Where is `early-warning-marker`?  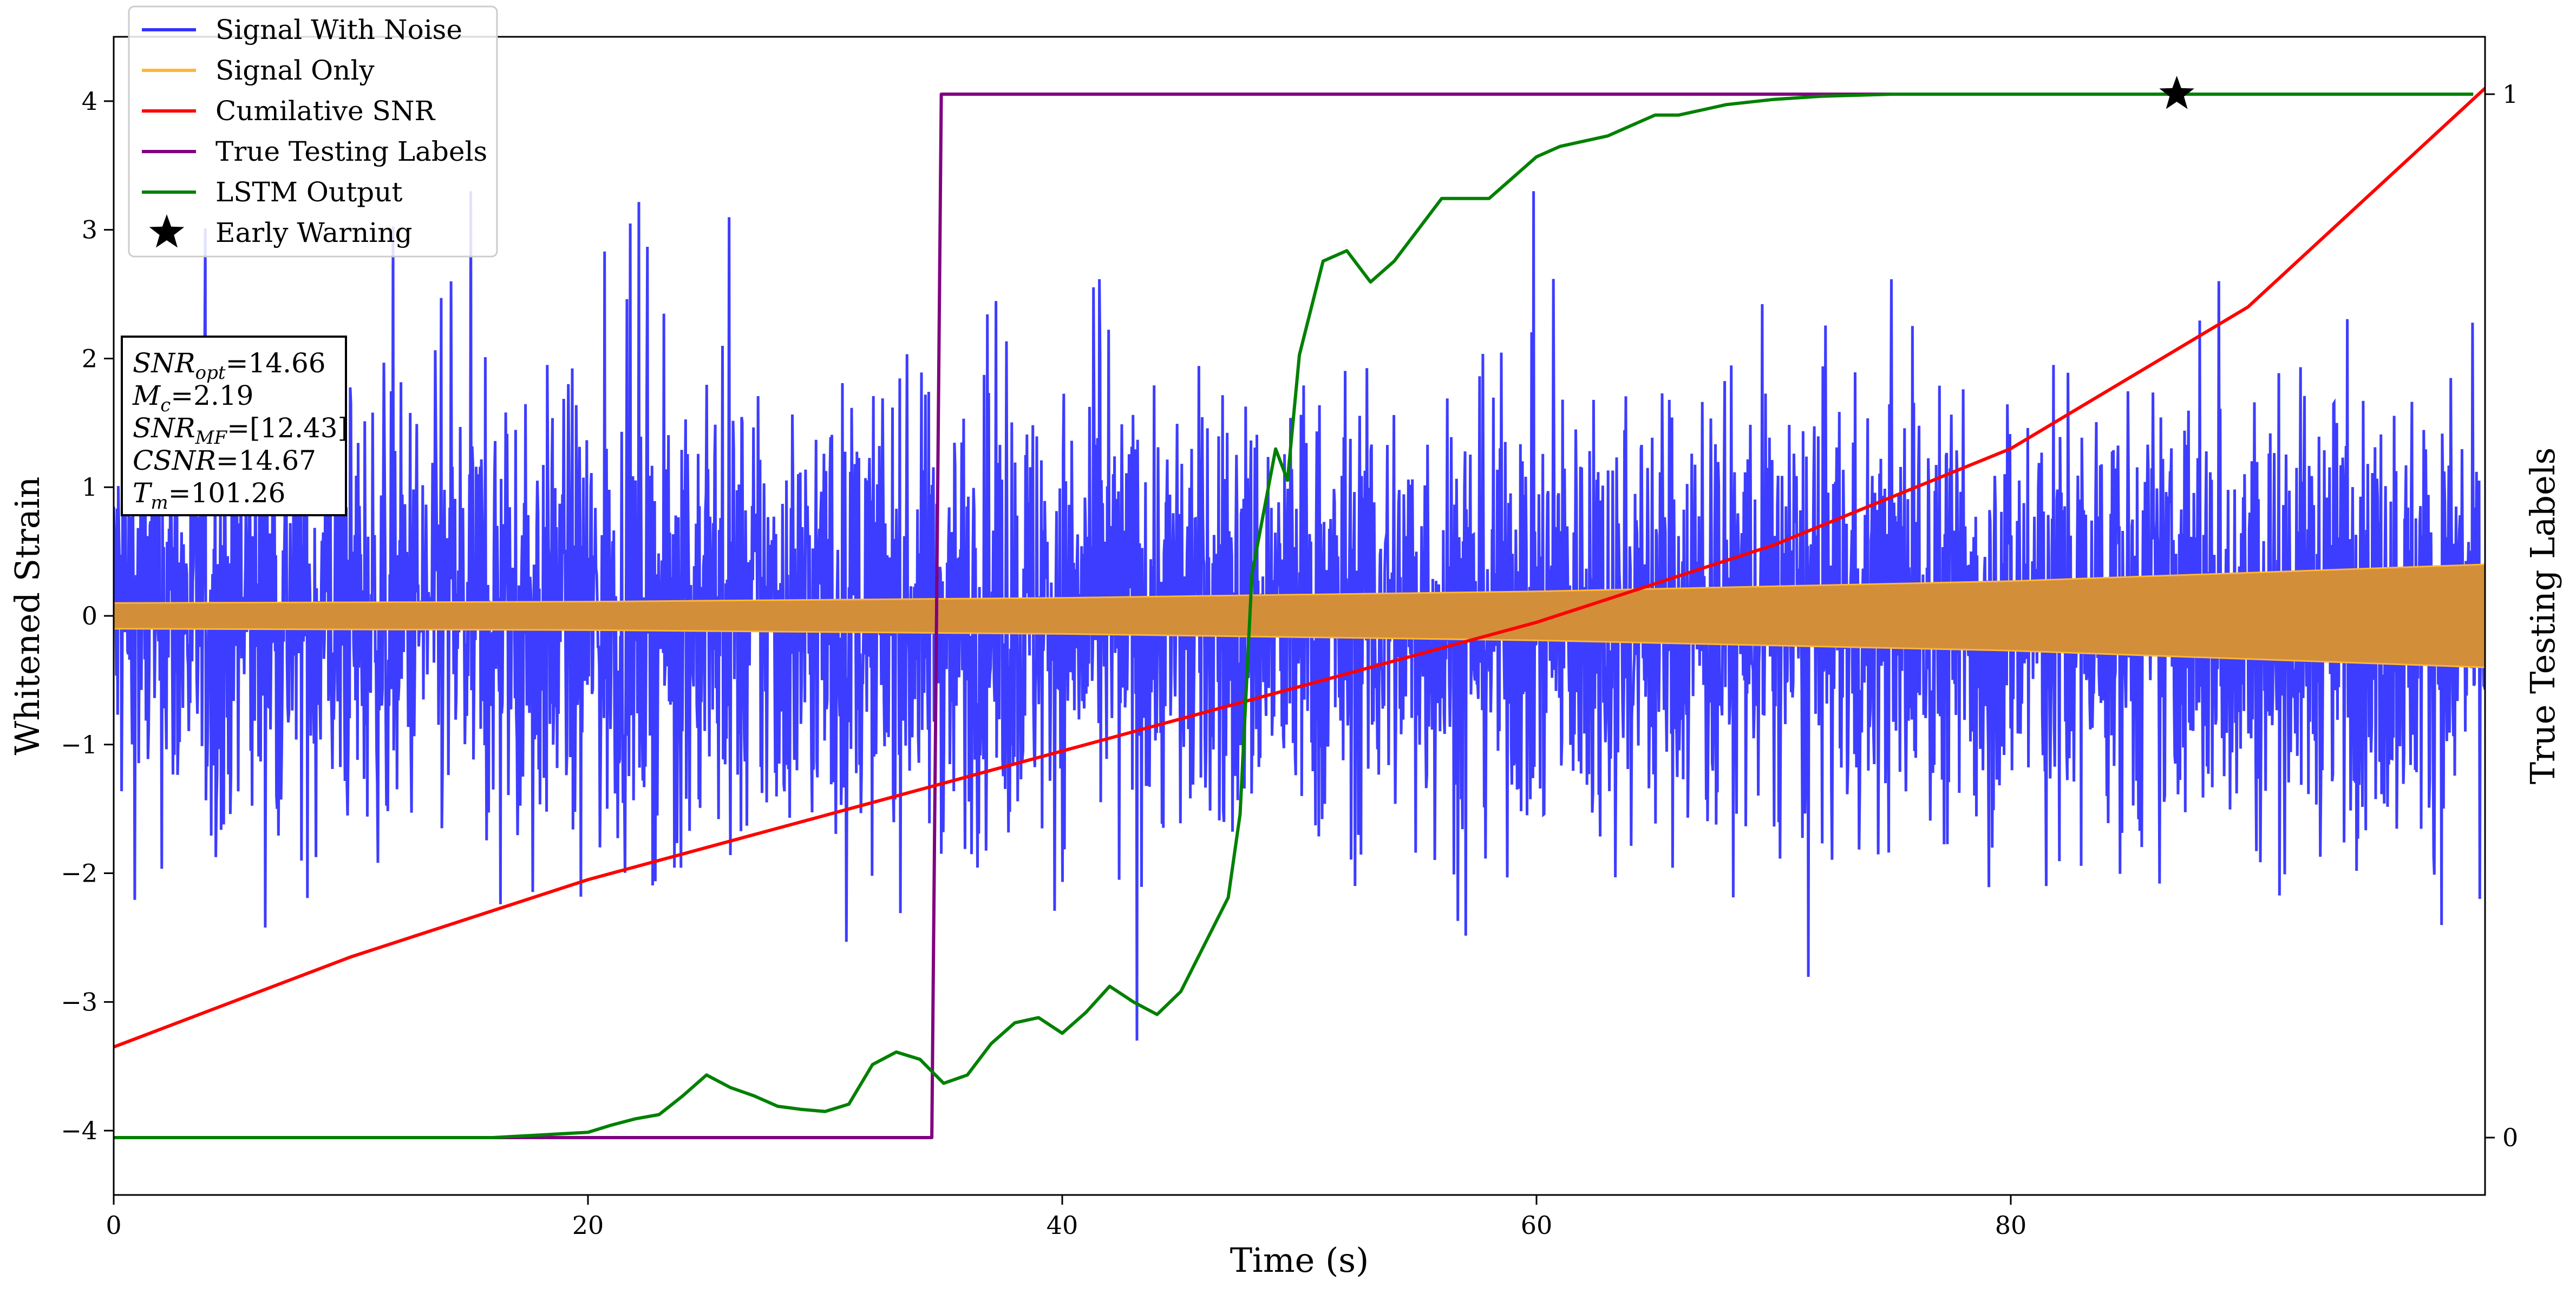
early-warning-marker is located at coordinates (2176, 92).